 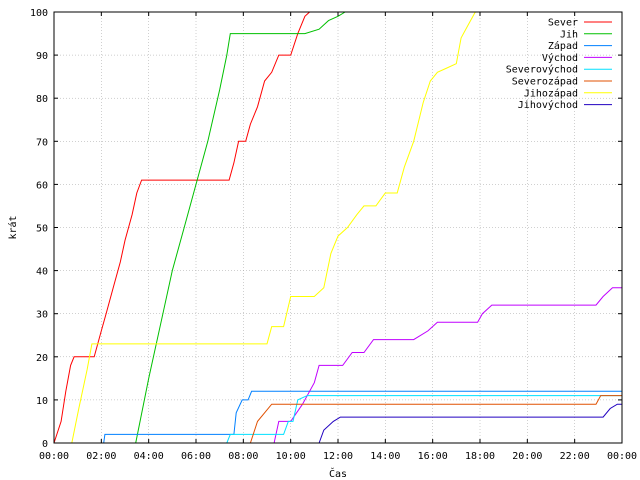 I want to click on y-tick-label: 60, so click(x=42, y=185).